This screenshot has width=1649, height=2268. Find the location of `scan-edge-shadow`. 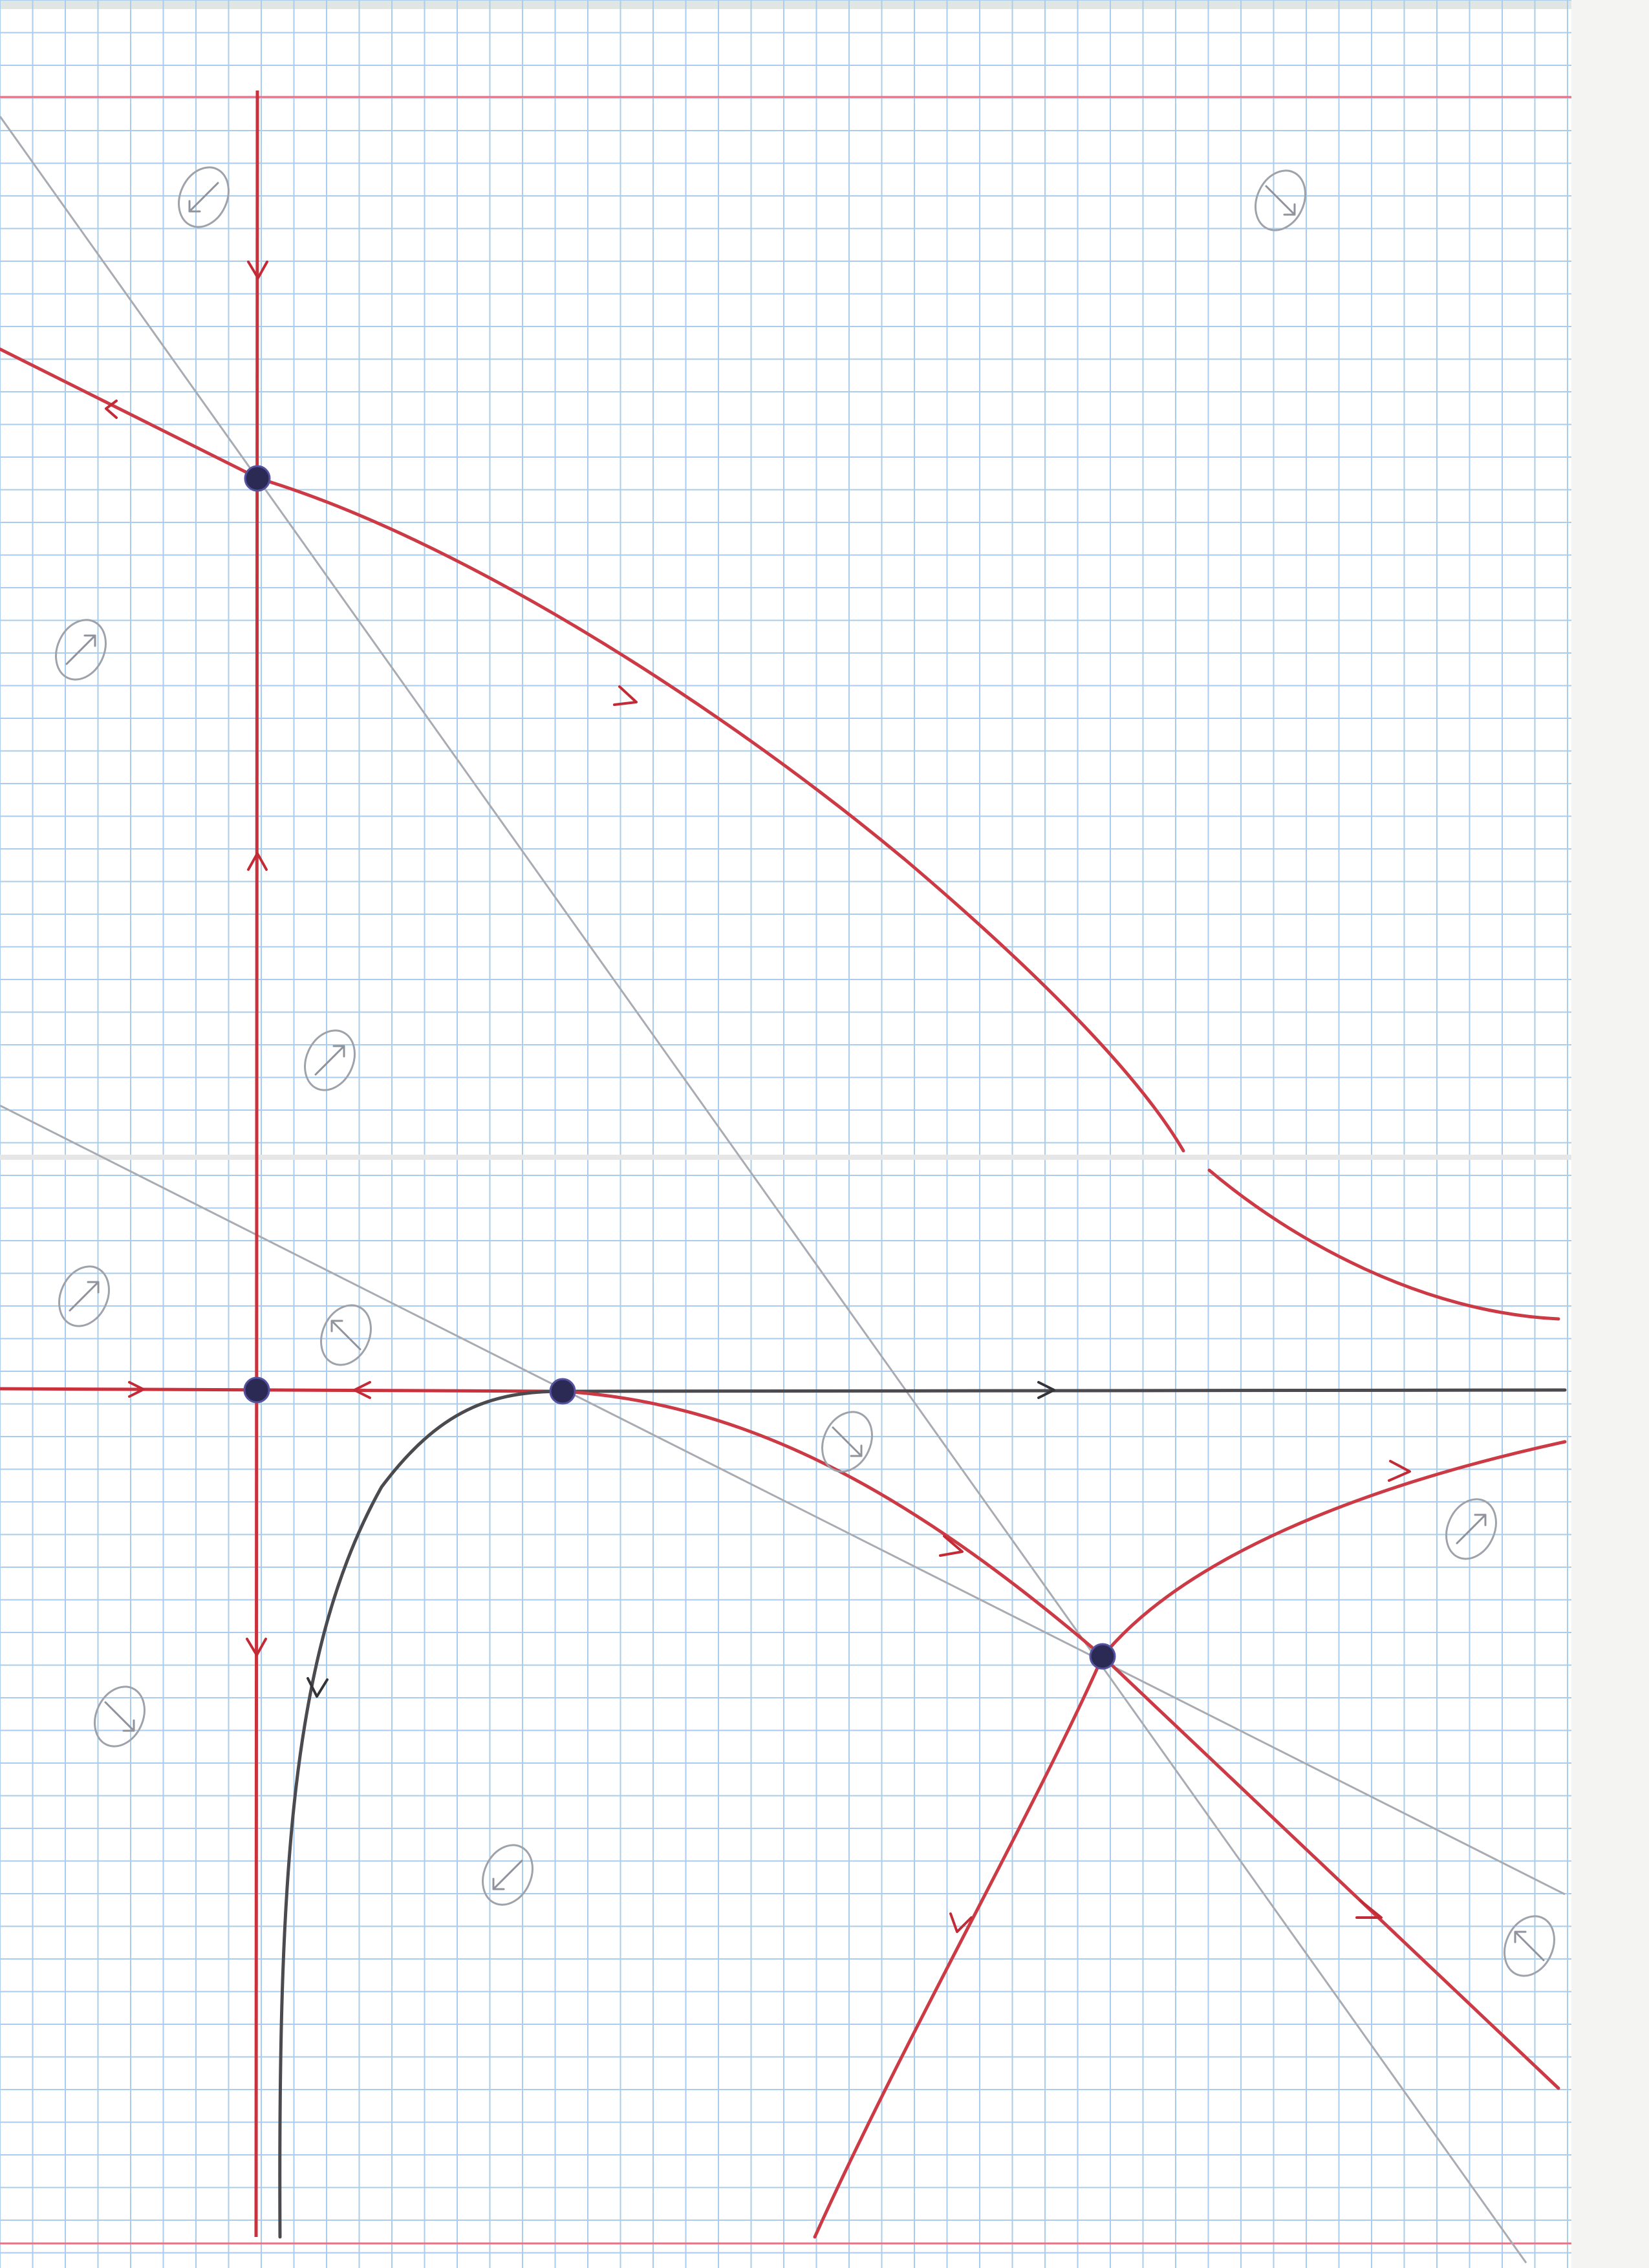

scan-edge-shadow is located at coordinates (1610, 1134).